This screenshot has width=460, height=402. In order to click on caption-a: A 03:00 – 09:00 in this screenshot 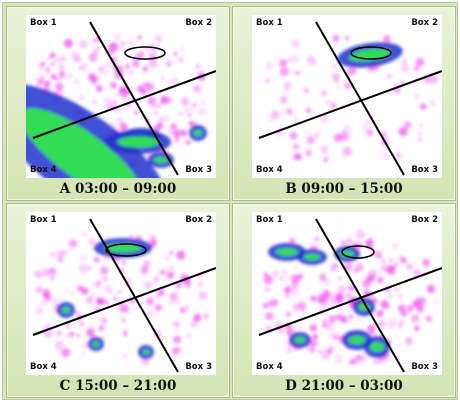, I will do `click(118, 189)`.